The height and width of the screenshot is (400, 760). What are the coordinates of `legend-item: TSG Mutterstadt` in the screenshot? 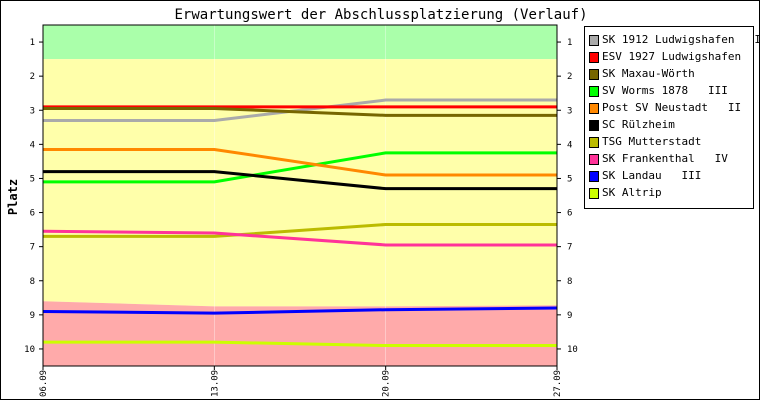 It's located at (645, 142).